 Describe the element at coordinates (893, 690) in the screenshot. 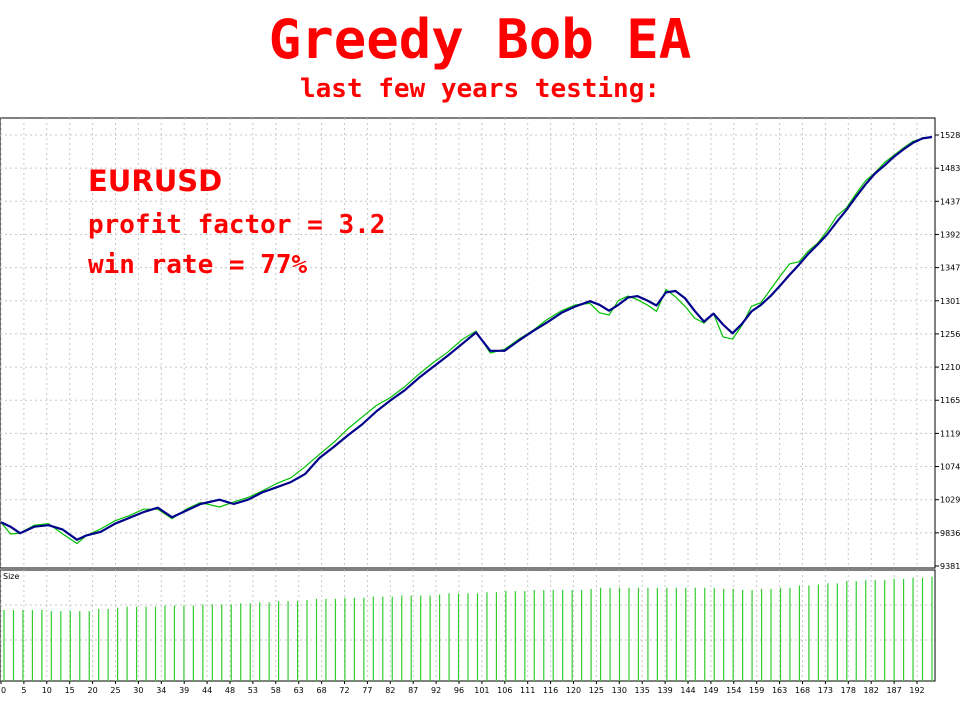

I see `x-tick-label: 187` at that location.